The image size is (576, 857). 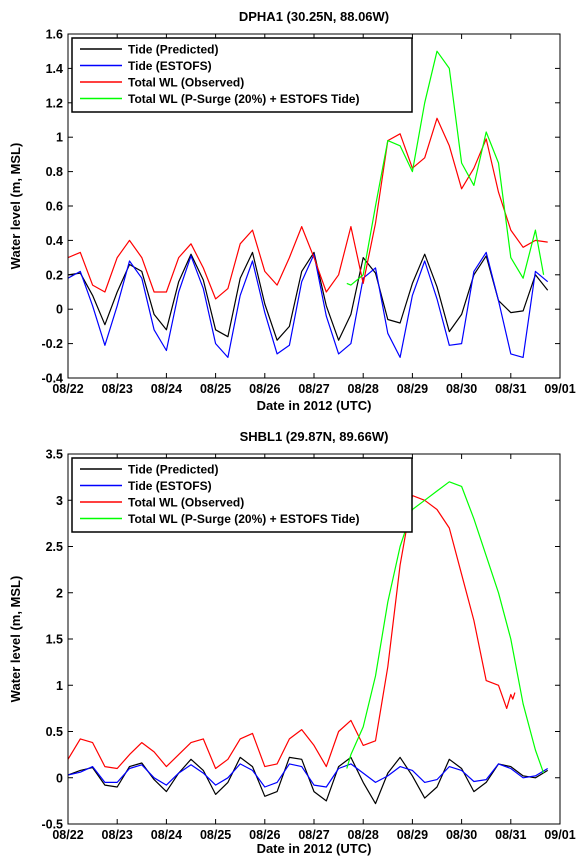 What do you see at coordinates (54, 103) in the screenshot?
I see `y-tick-label: 1.2` at bounding box center [54, 103].